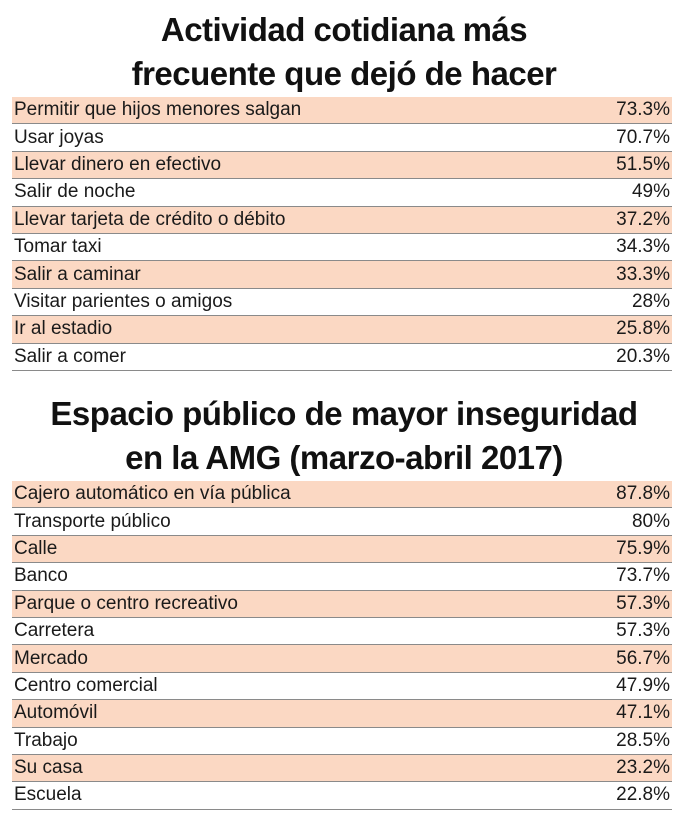 Image resolution: width=688 pixels, height=822 pixels. What do you see at coordinates (344, 29) in the screenshot?
I see `chart-title-line: Actividad cotidiana más` at bounding box center [344, 29].